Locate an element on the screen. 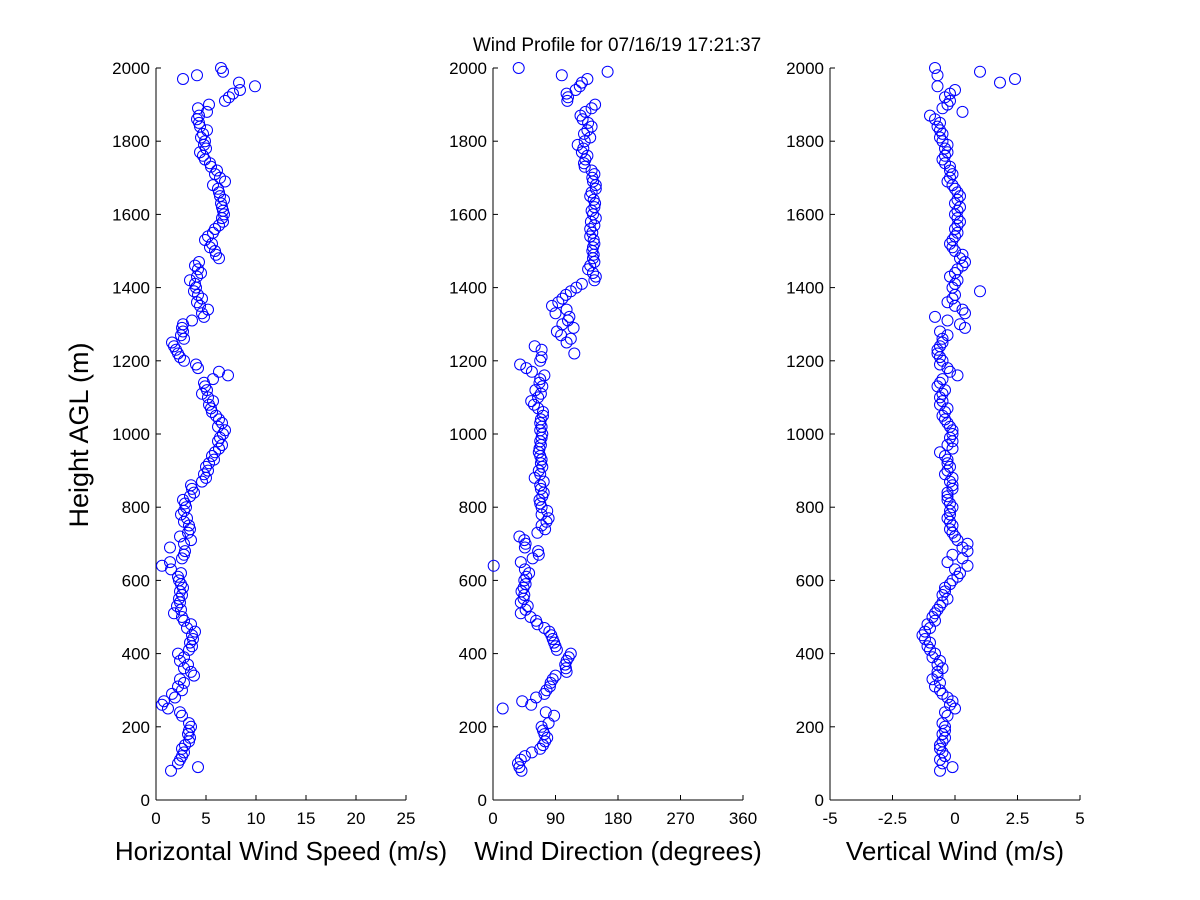  direction-points is located at coordinates (550, 419).